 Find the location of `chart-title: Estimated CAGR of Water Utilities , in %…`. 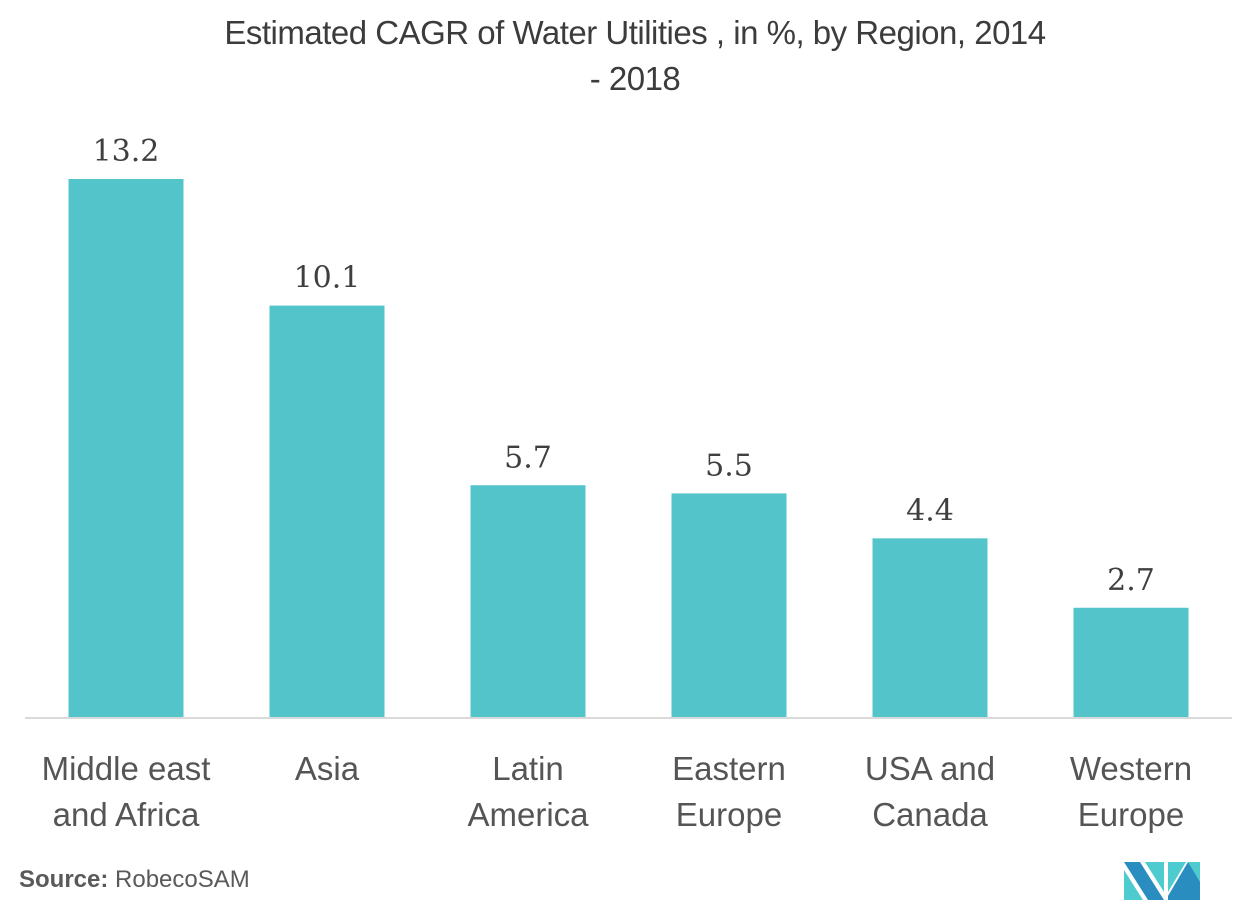

chart-title: Estimated CAGR of Water Utilities , in %… is located at coordinates (635, 56).